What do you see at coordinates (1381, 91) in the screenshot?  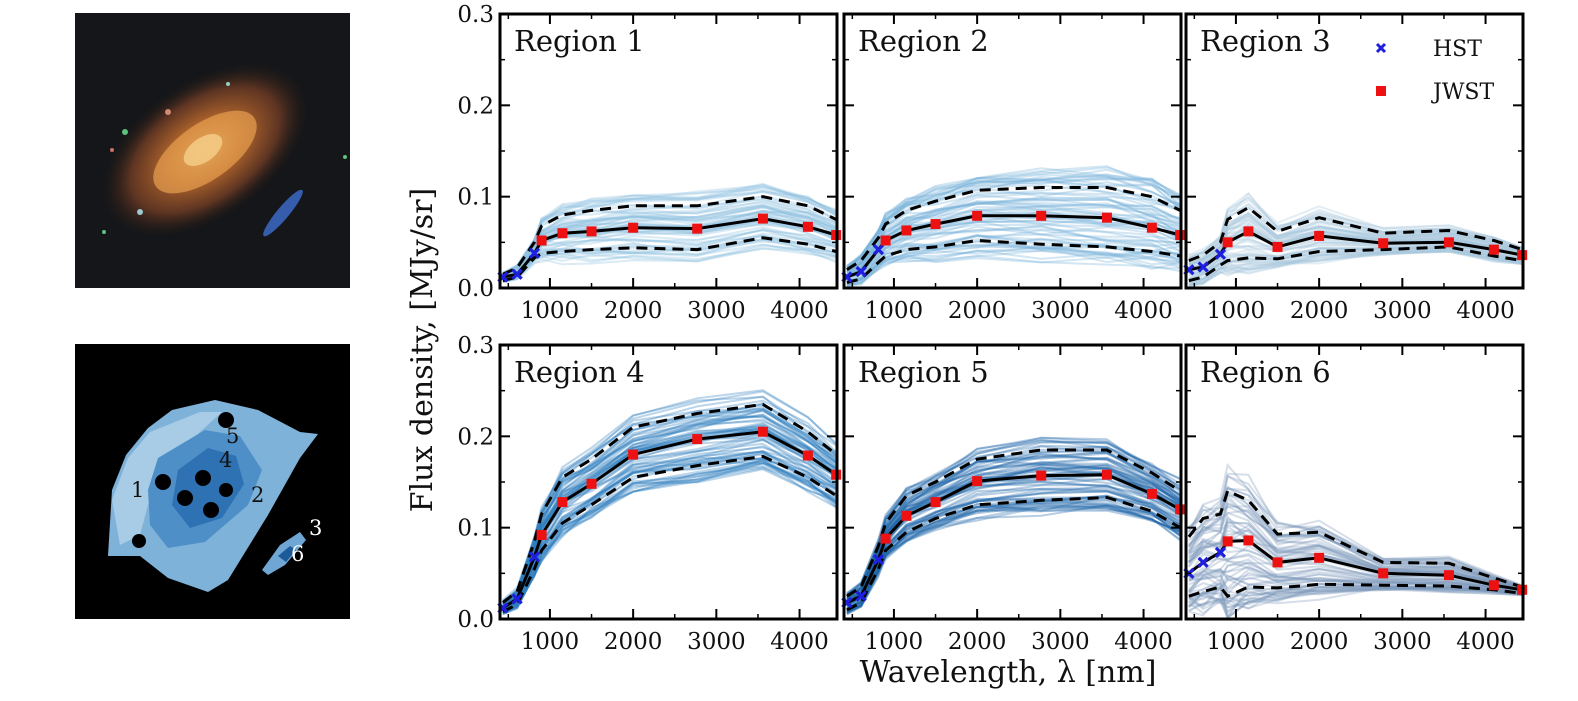 I see `legend-jwst-marker` at bounding box center [1381, 91].